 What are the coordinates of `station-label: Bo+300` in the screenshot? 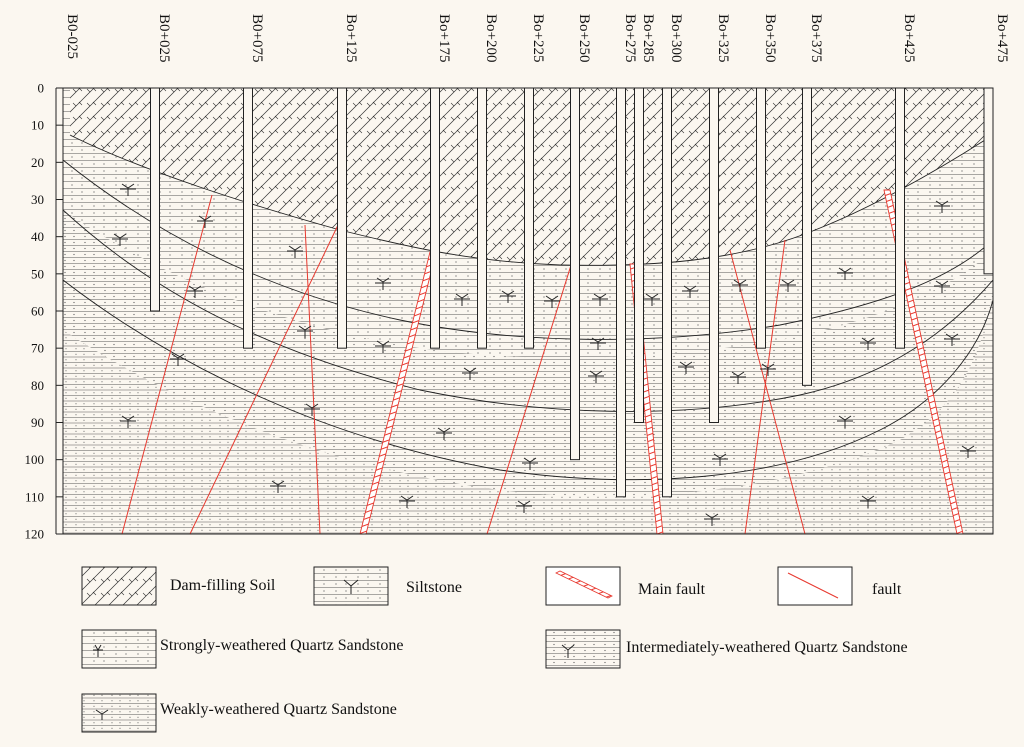 It's located at (676, 38).